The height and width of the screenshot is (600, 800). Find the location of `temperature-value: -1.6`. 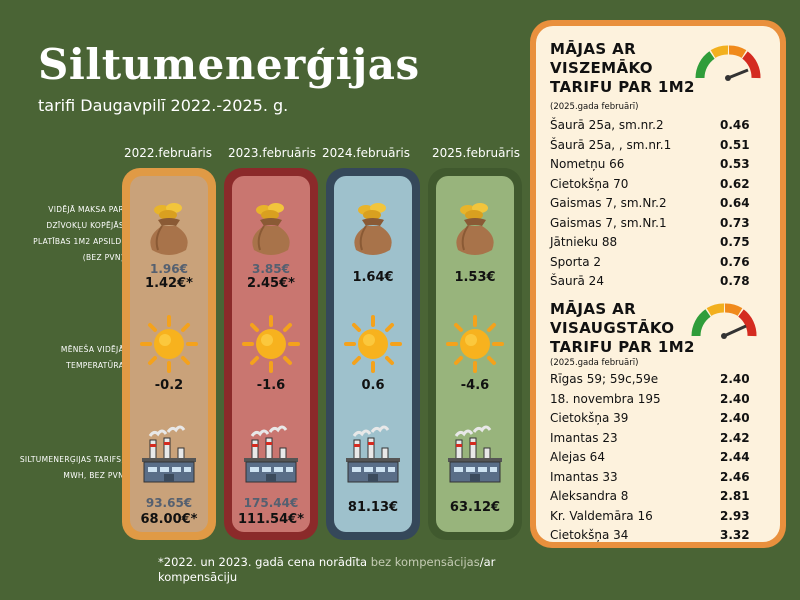

temperature-value: -1.6 is located at coordinates (271, 385).